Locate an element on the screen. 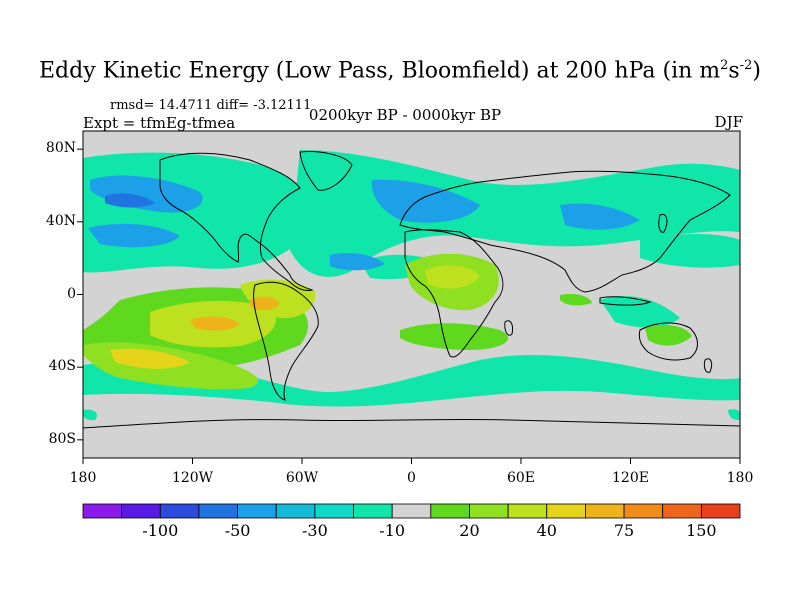  period-label: 0200kyr BP - 0000kyr BP is located at coordinates (405, 115).